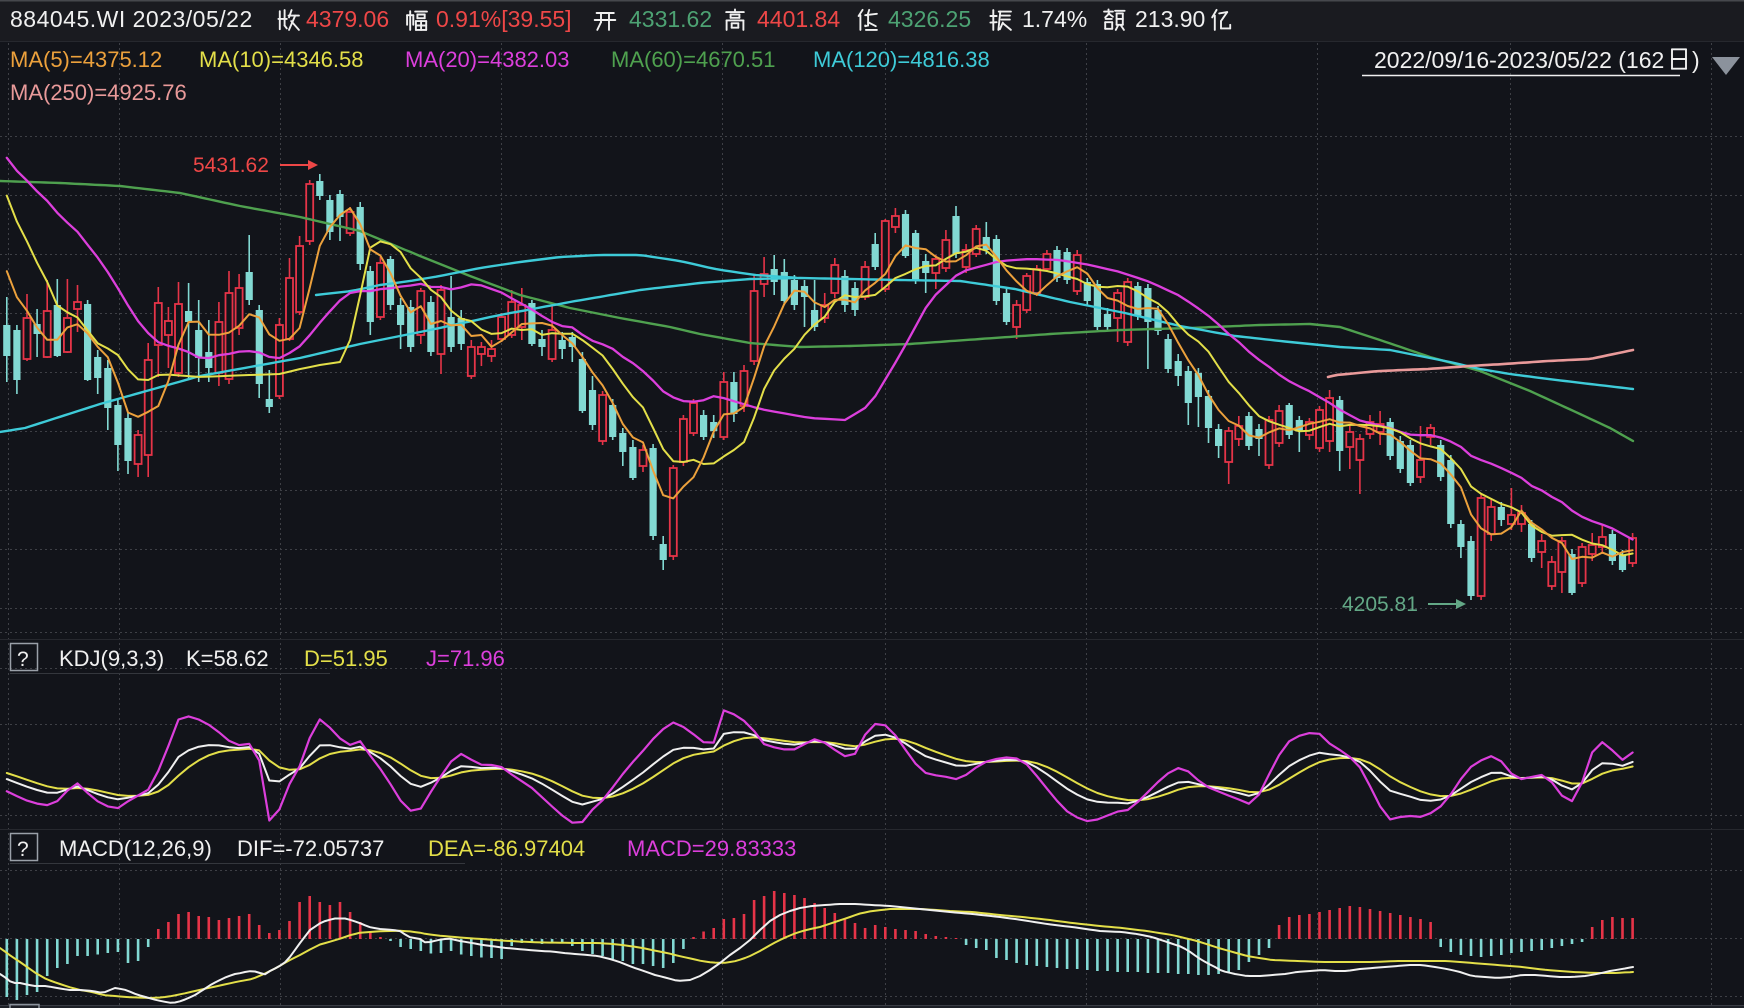 The image size is (1744, 1008). Describe the element at coordinates (98, 92) in the screenshot. I see `svg-text: MA(250)=4925.76` at that location.